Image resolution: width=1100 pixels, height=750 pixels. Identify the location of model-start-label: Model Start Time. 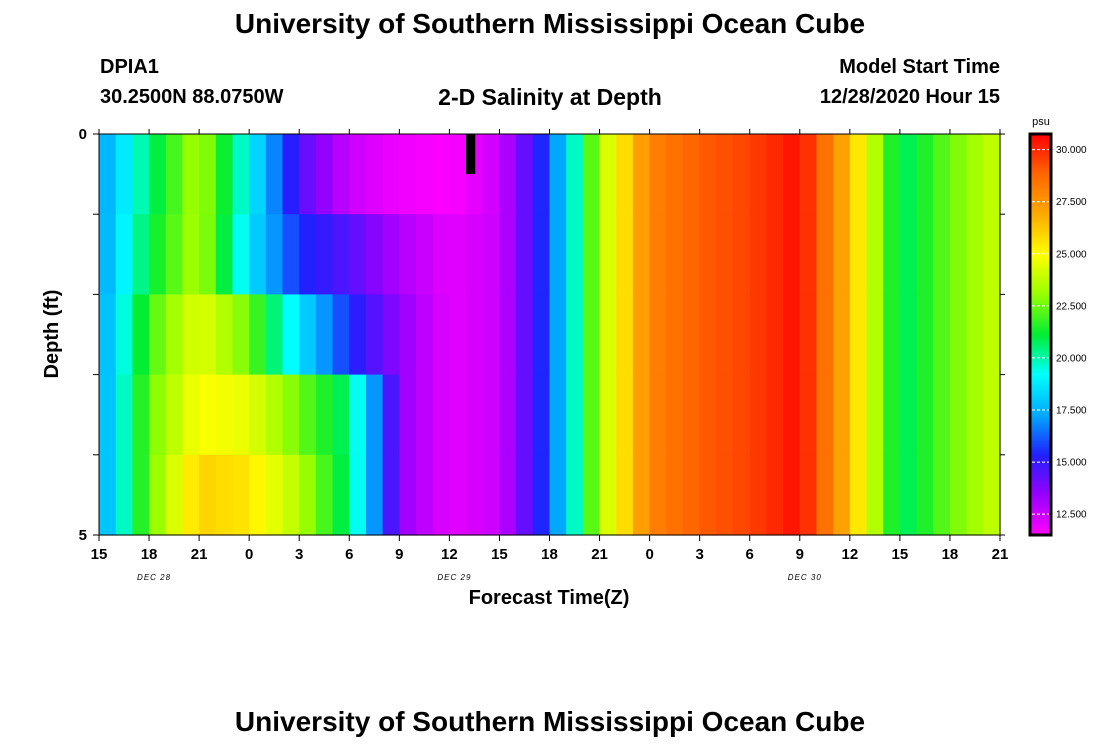
(919, 67).